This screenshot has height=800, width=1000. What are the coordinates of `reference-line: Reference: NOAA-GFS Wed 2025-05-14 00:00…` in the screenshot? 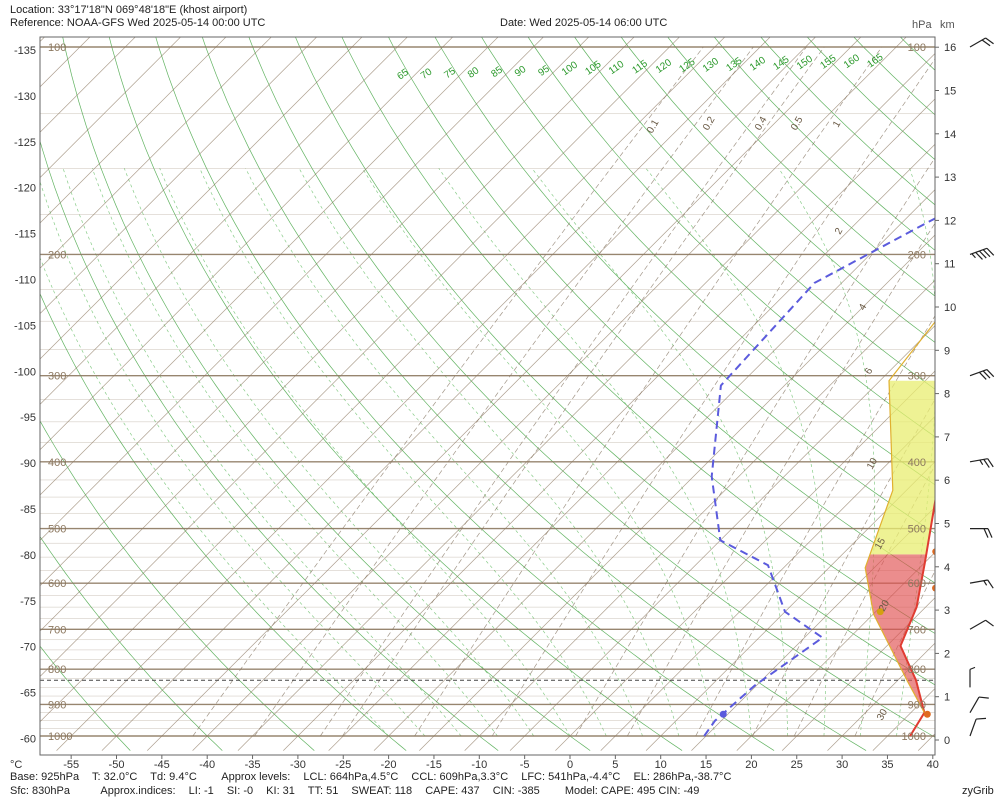 It's located at (137, 23).